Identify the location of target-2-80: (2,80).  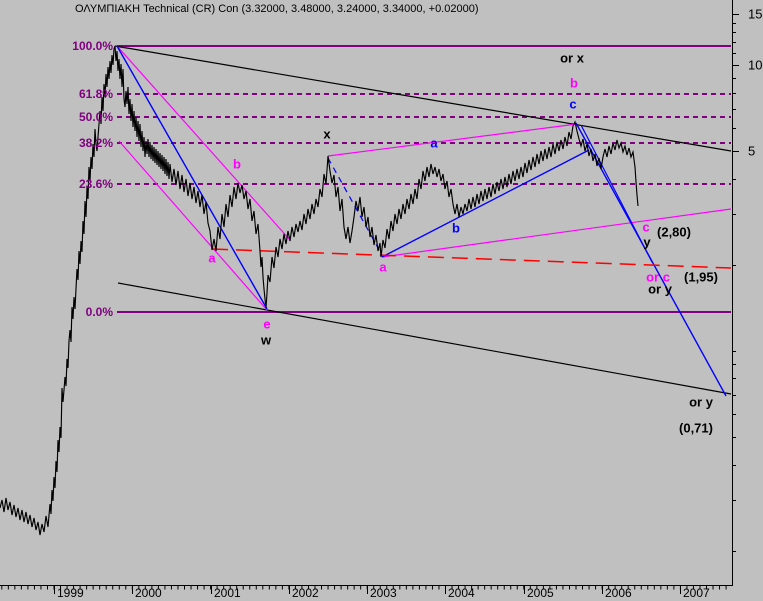
(674, 232).